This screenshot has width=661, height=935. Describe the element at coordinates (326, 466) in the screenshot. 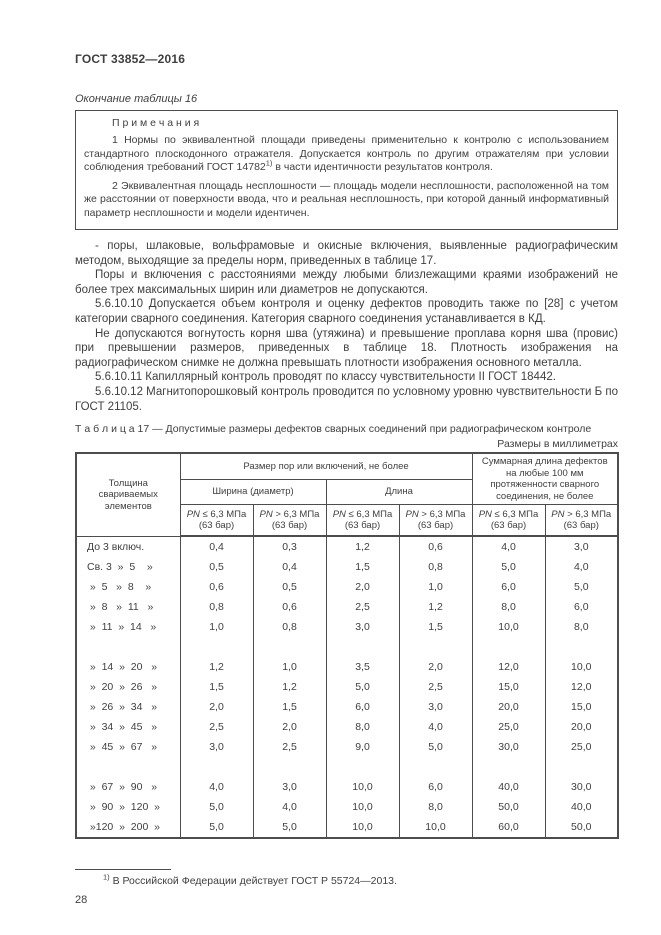

I see `col-header-size-group: Размер пор или включений, не более` at that location.